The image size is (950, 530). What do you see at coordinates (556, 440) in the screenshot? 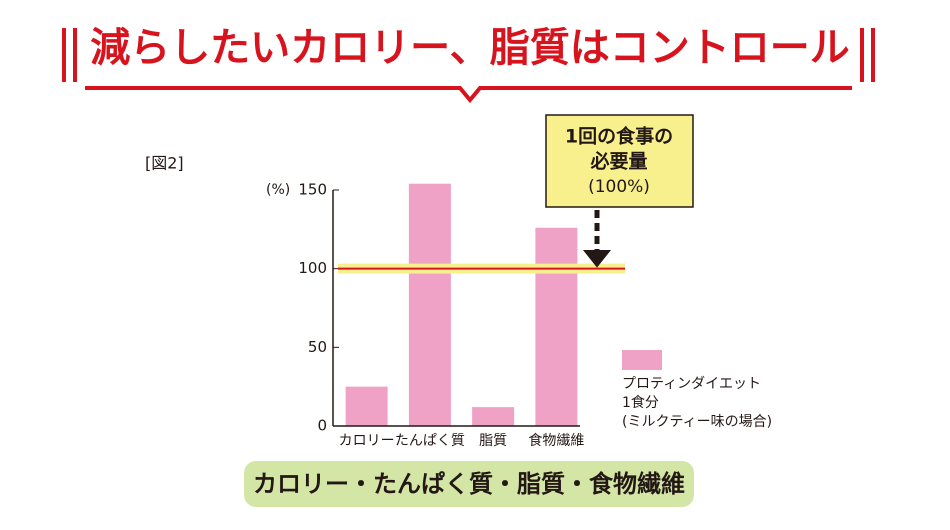
I see `x-tick-label: 食物繊維` at bounding box center [556, 440].